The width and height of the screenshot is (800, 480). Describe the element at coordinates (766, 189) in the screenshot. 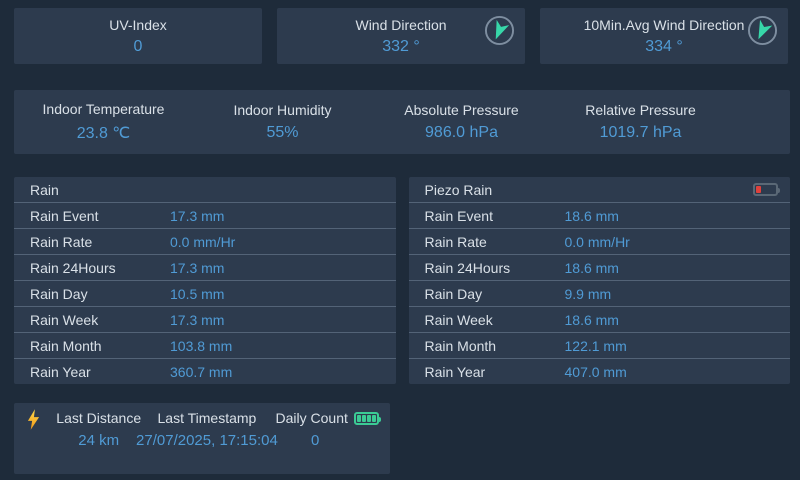

I see `low-battery-icon` at that location.